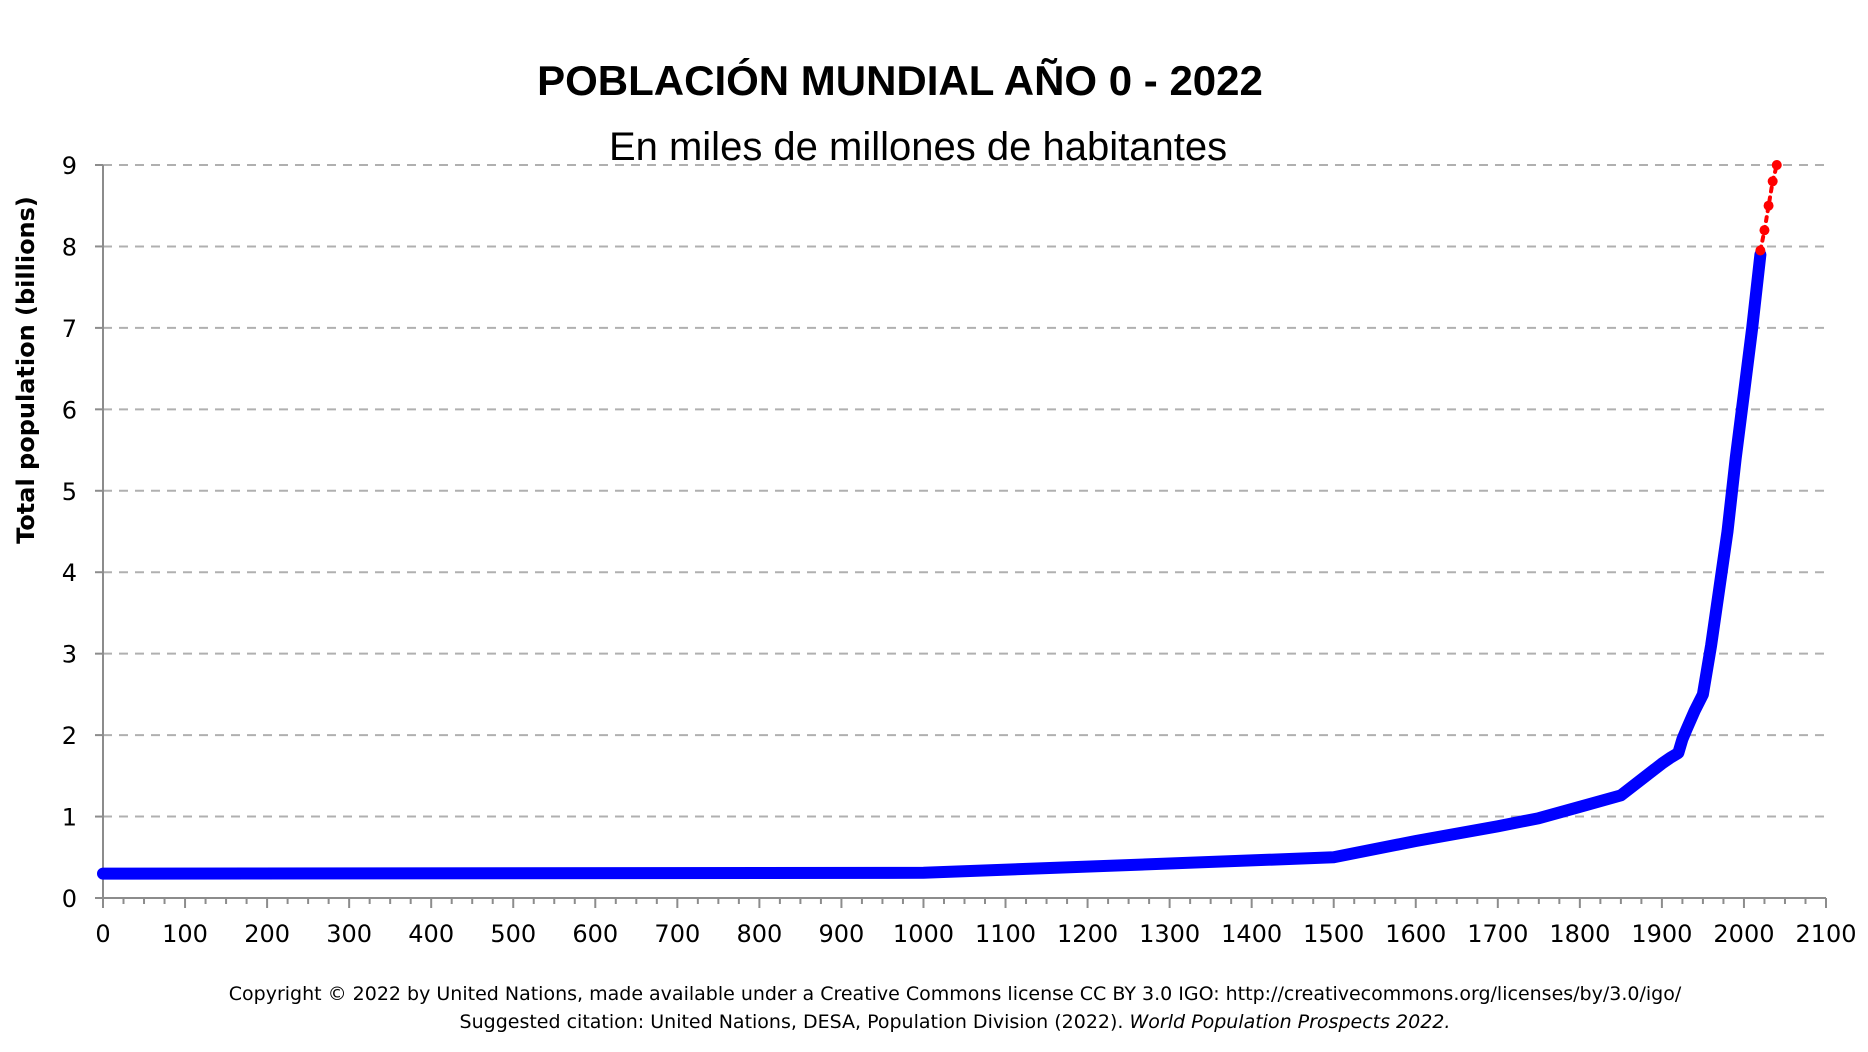 The image size is (1868, 1052). I want to click on y-tick-label-7: 7, so click(69, 329).